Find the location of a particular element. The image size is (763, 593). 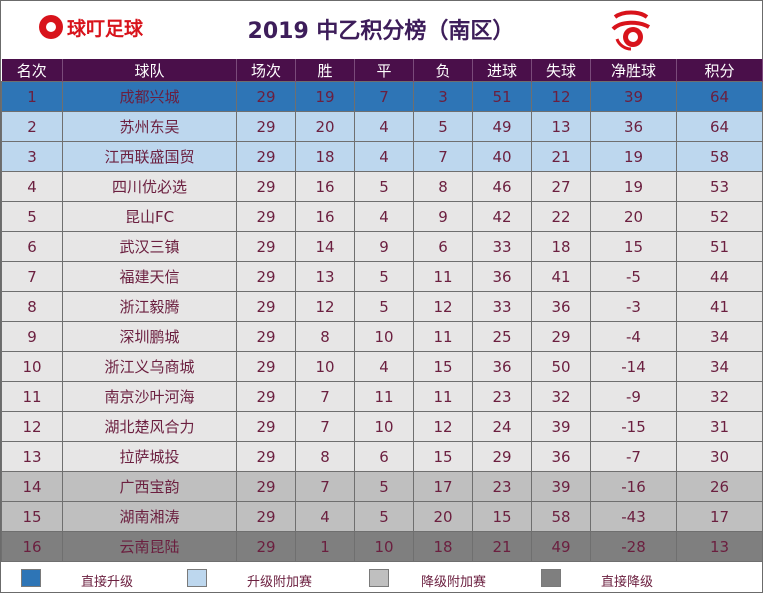

cell-drawn: 7 is located at coordinates (384, 96).